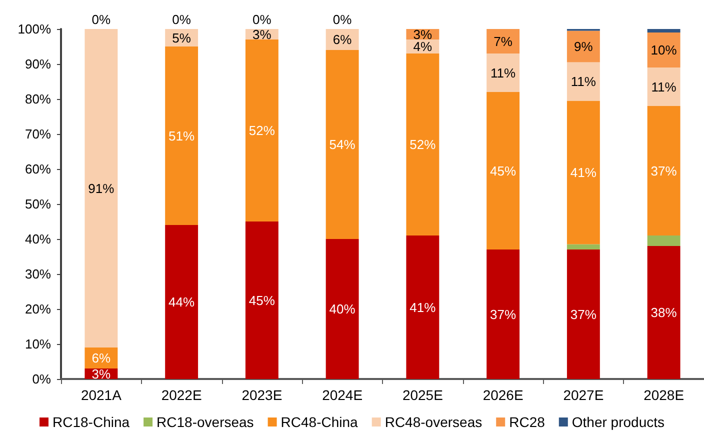 The width and height of the screenshot is (704, 435). Describe the element at coordinates (181, 395) in the screenshot. I see `x-tick-label: 2022E` at that location.